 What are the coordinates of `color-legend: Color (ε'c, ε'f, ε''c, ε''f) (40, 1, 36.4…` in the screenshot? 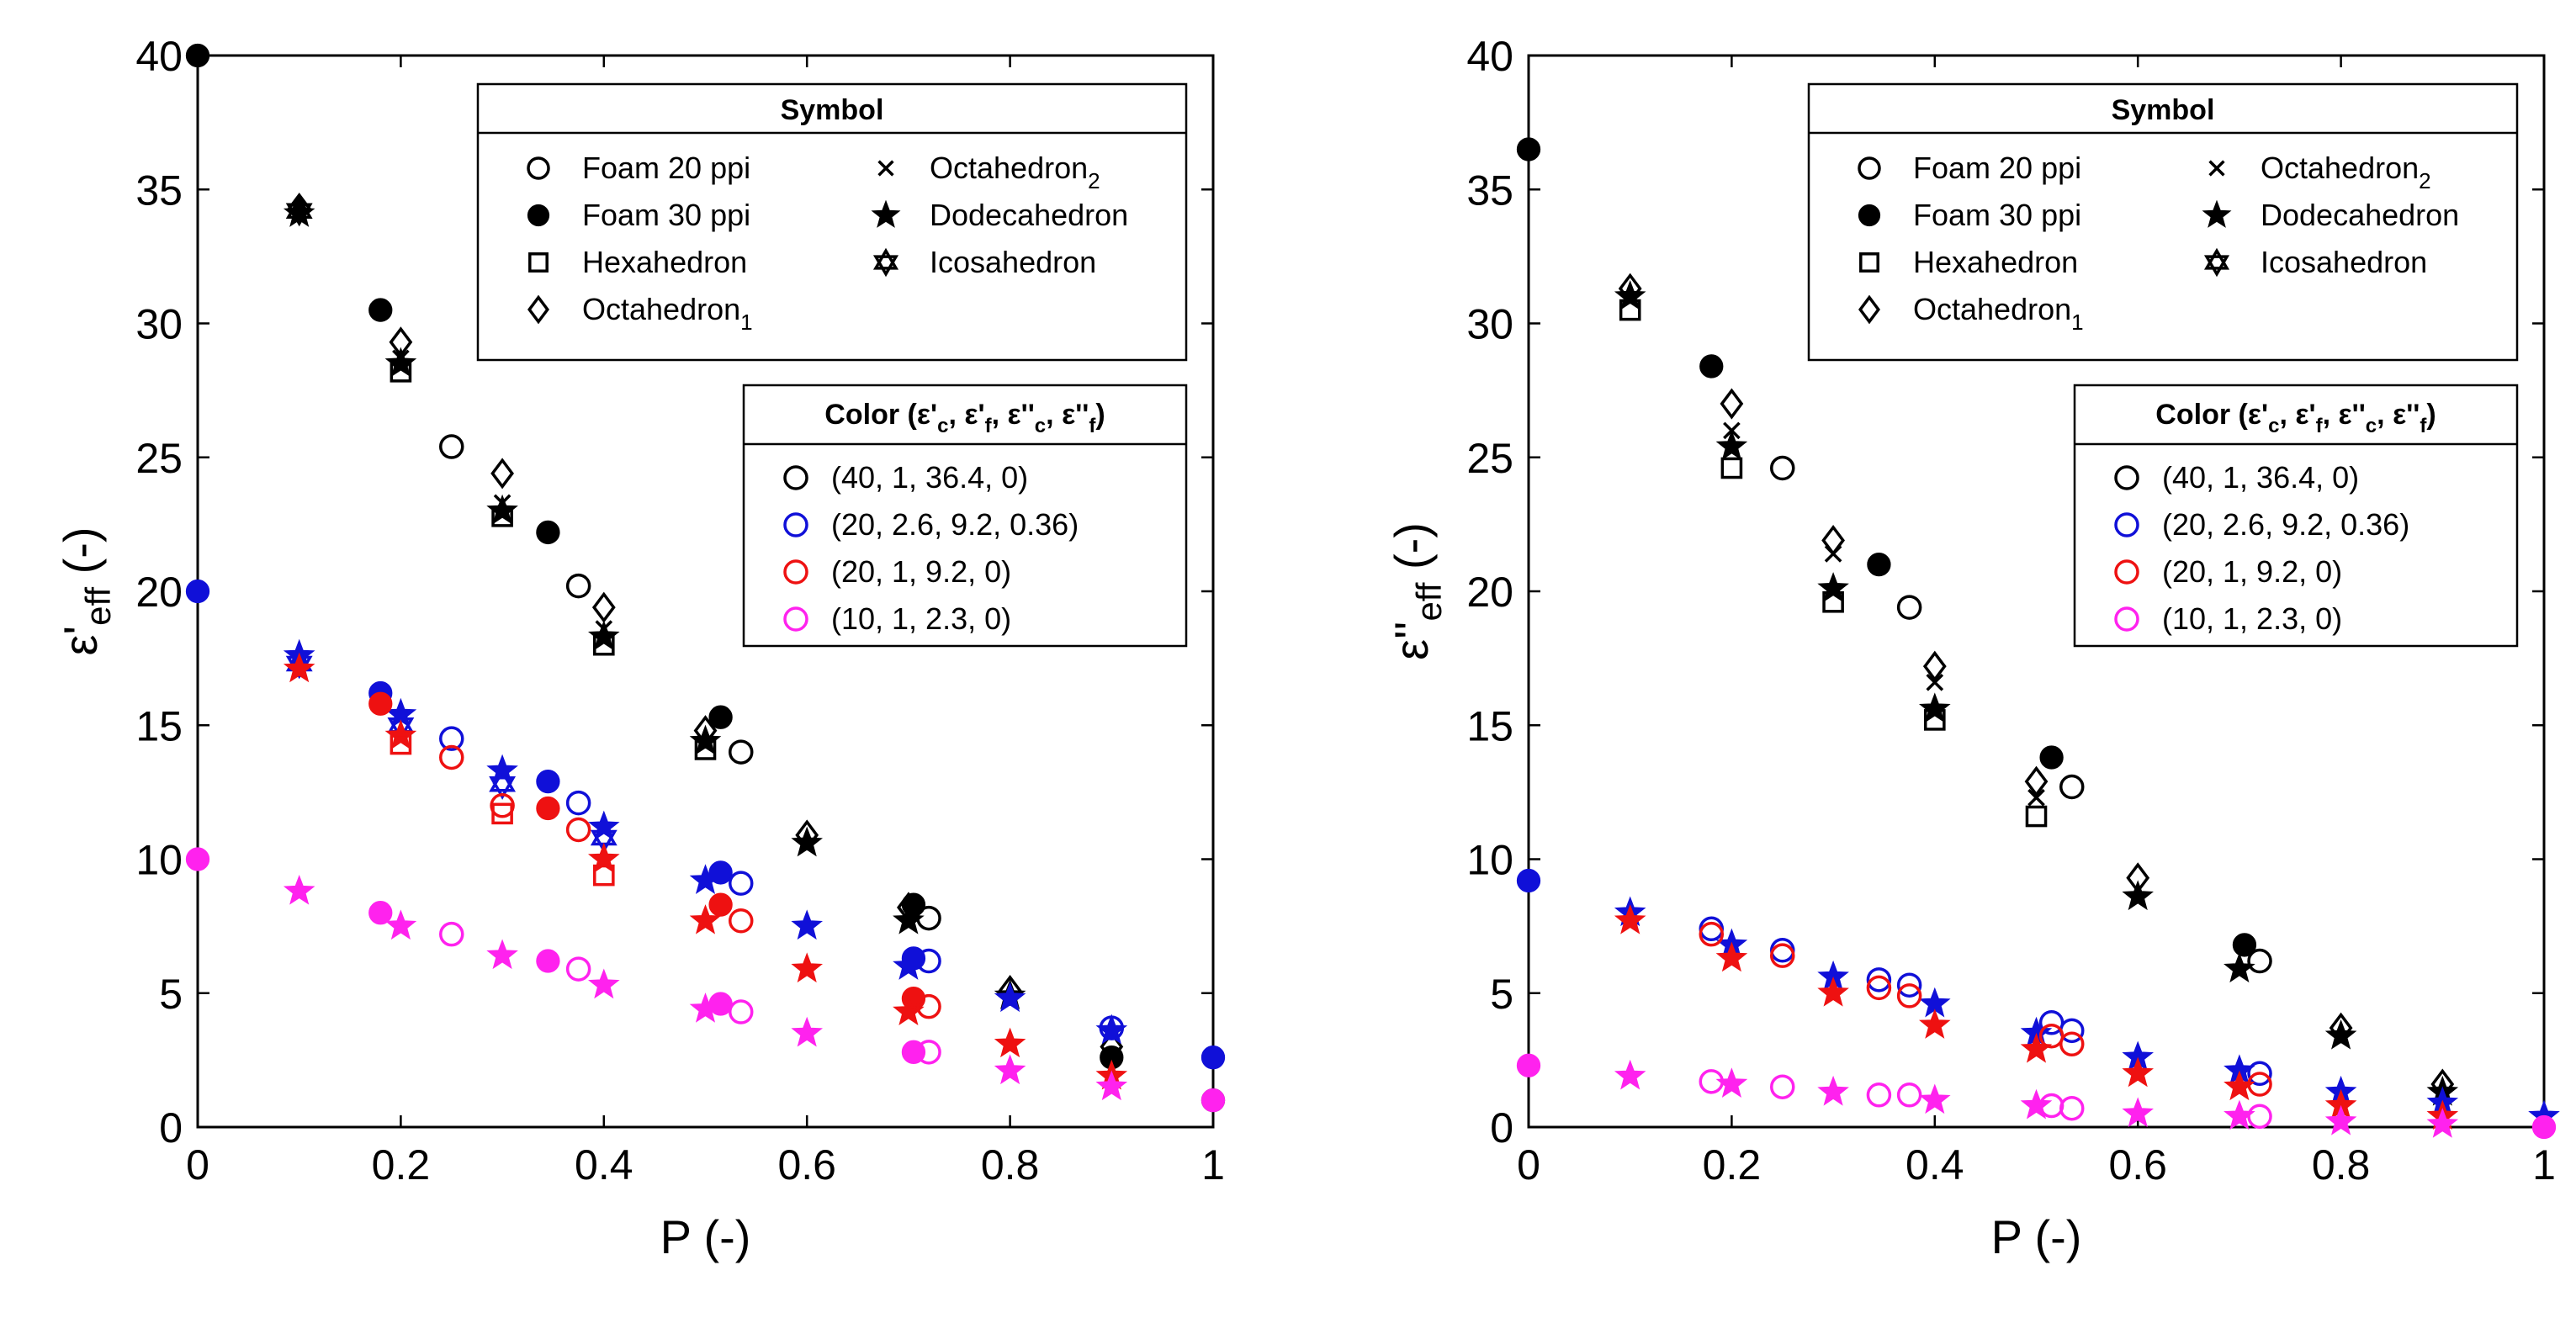 It's located at (2296, 516).